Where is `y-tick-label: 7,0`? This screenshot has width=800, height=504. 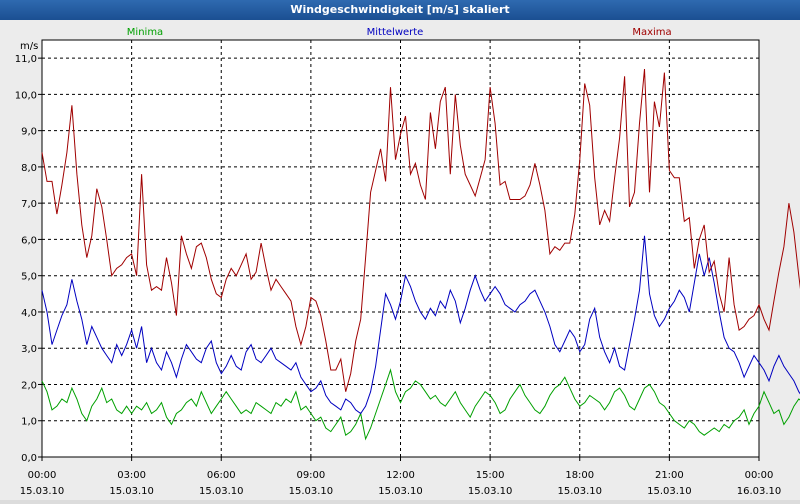
y-tick-label: 7,0 is located at coordinates (29, 204).